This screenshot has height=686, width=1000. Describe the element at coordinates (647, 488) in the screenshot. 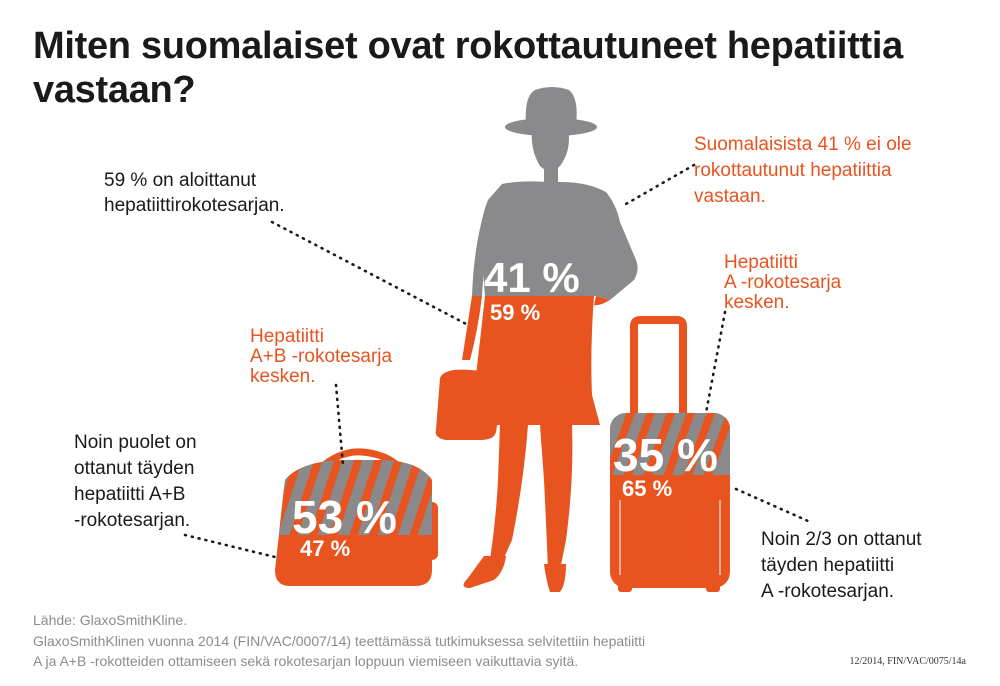

I see `suitcase-bottom-value: 65 %` at that location.